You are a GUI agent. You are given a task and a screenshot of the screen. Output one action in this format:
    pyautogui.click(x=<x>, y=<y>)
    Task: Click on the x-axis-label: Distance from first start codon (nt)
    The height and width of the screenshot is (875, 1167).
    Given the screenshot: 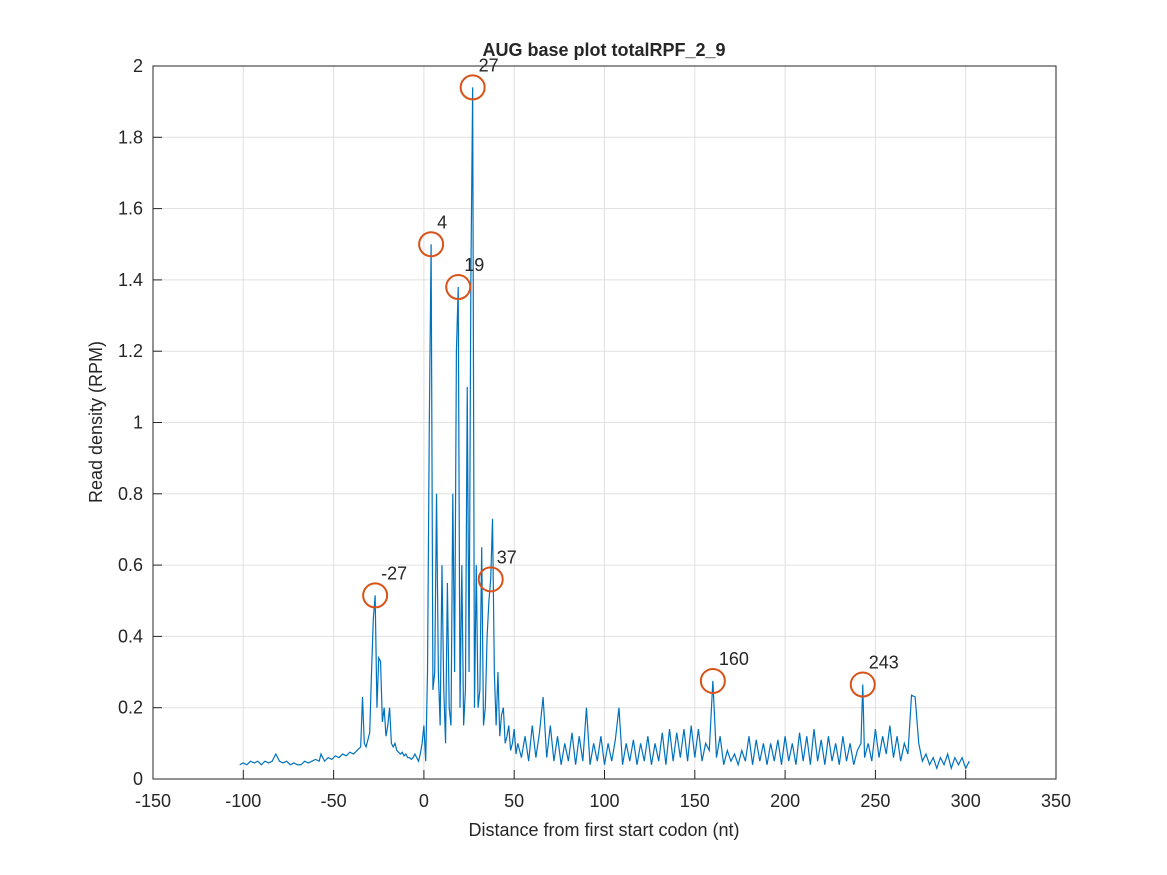 What is the action you would take?
    pyautogui.click(x=603, y=830)
    